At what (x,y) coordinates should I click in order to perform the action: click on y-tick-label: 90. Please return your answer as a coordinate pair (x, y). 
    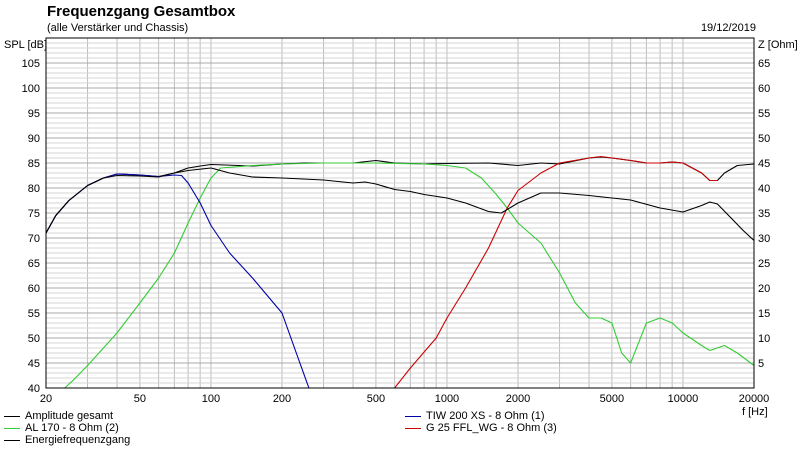
    Looking at the image, I should click on (34, 139).